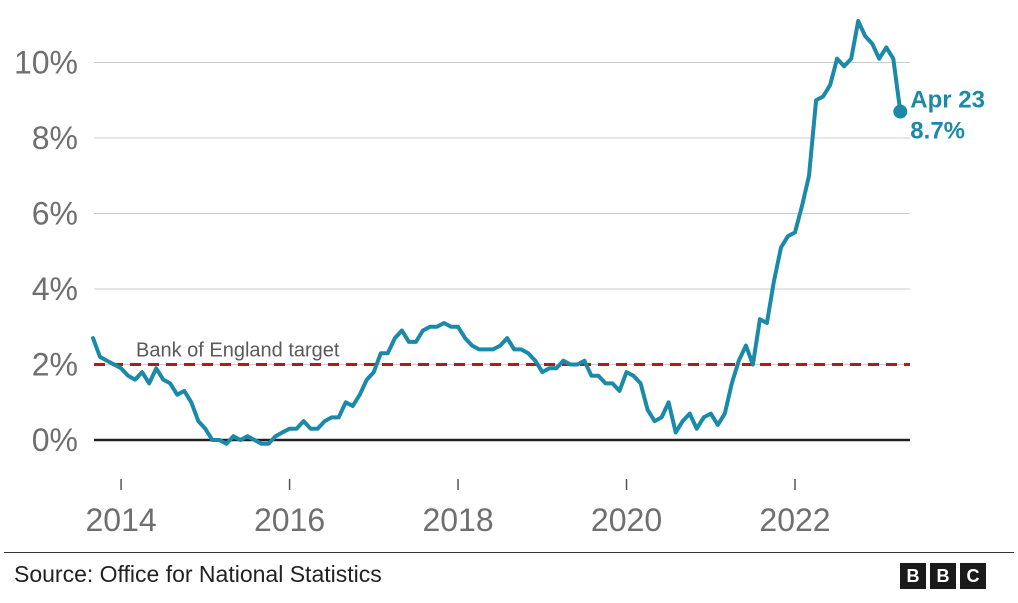  What do you see at coordinates (794, 520) in the screenshot?
I see `x-tick-label: 2022` at bounding box center [794, 520].